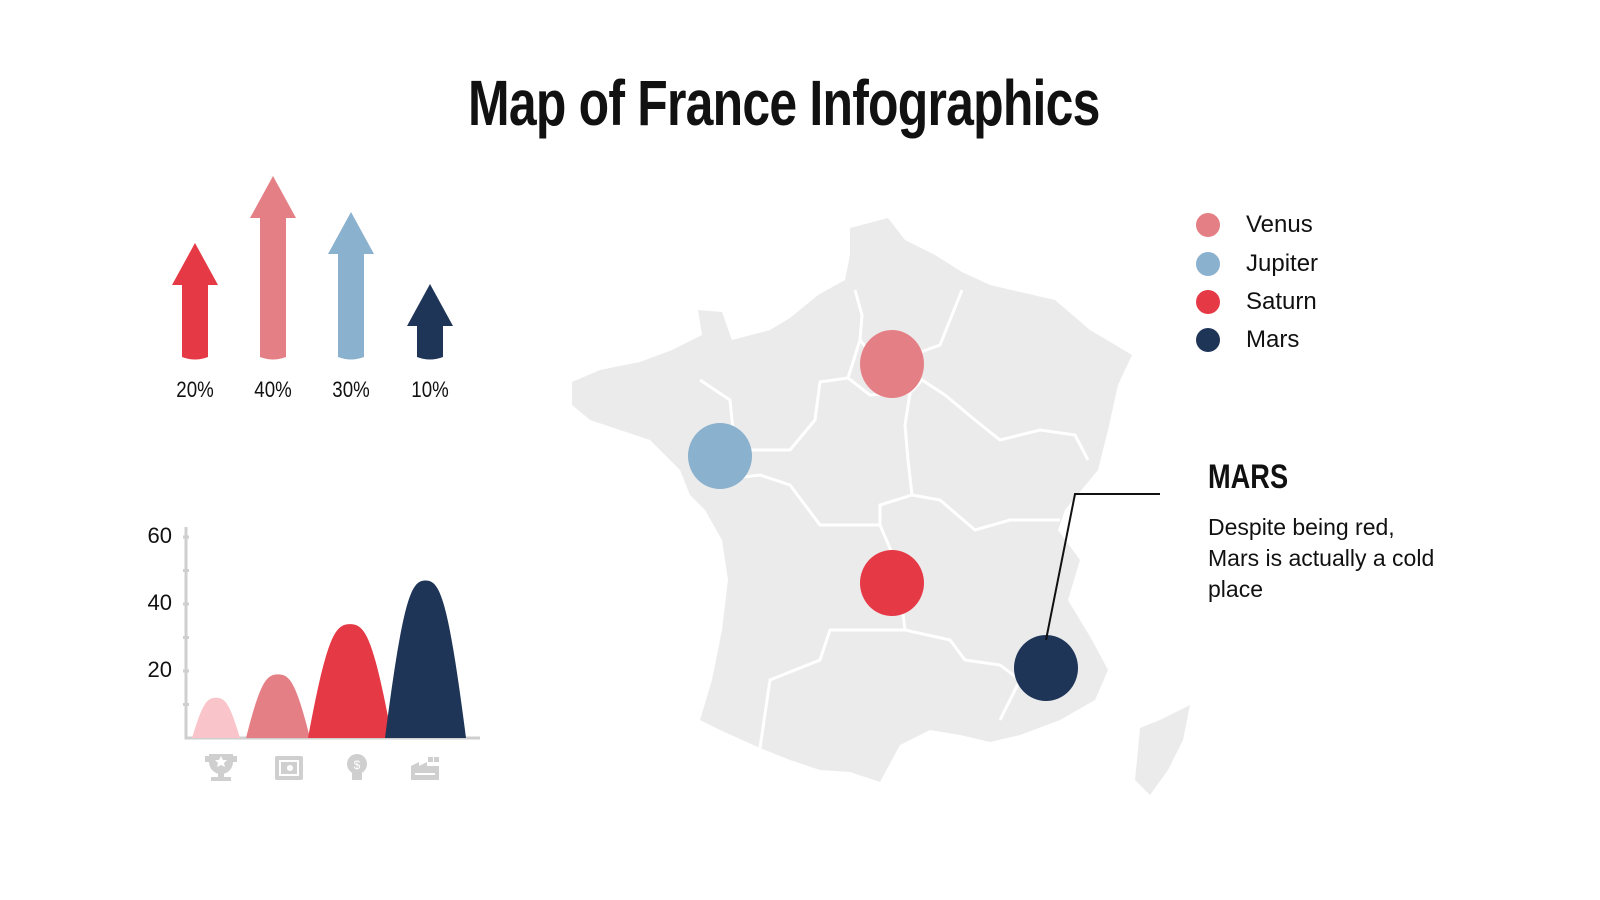  I want to click on arrow-label: 20%, so click(195, 390).